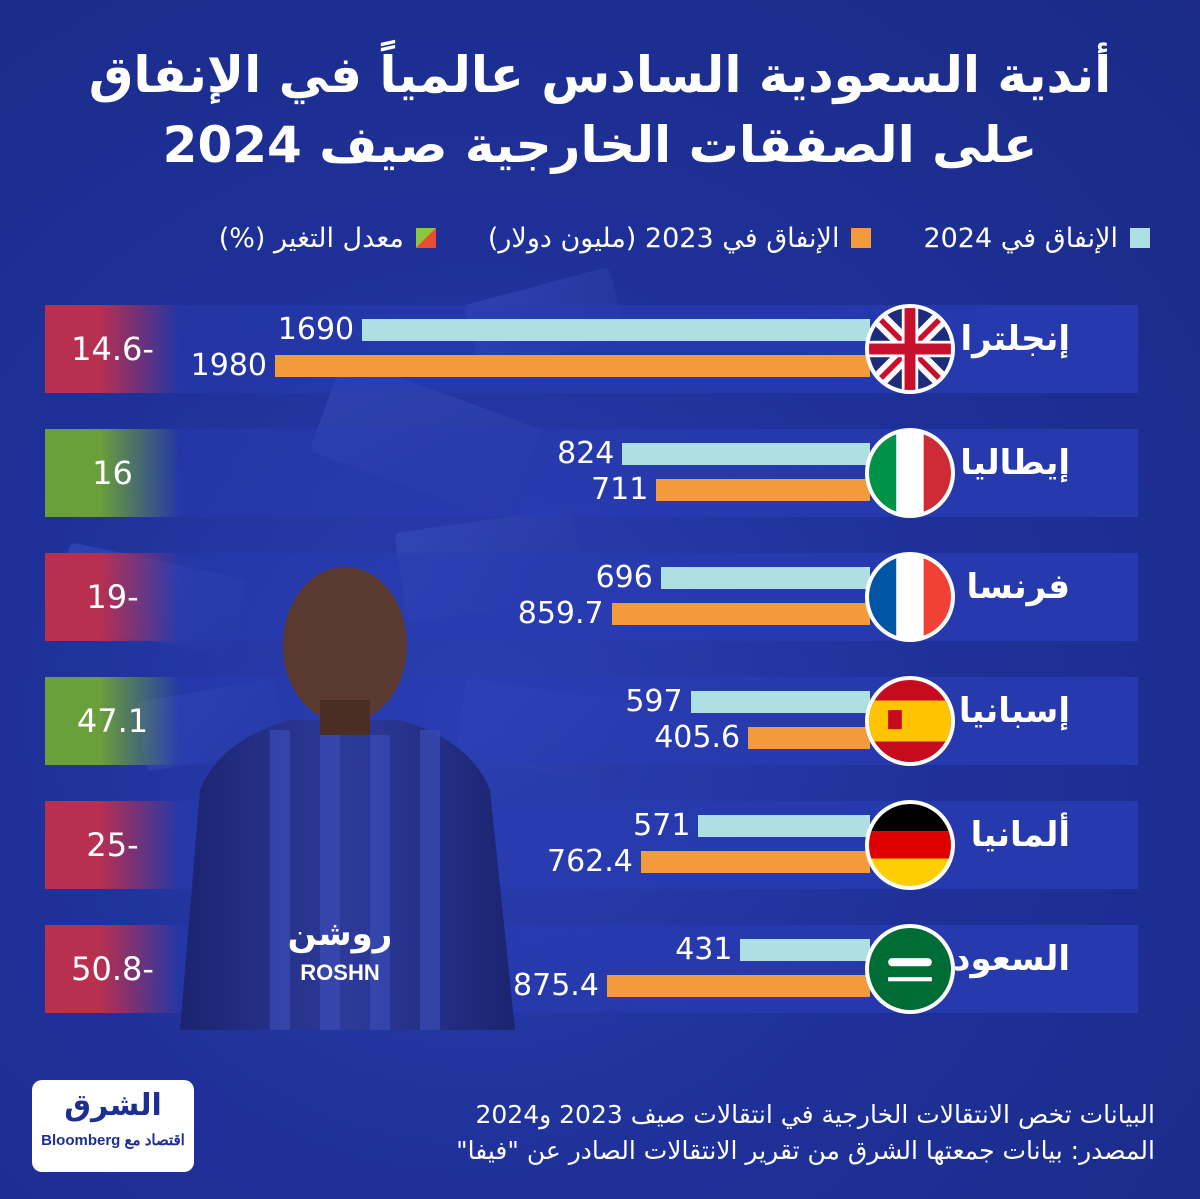  Describe the element at coordinates (620, 489) in the screenshot. I see `bar-label-2023: 711` at that location.